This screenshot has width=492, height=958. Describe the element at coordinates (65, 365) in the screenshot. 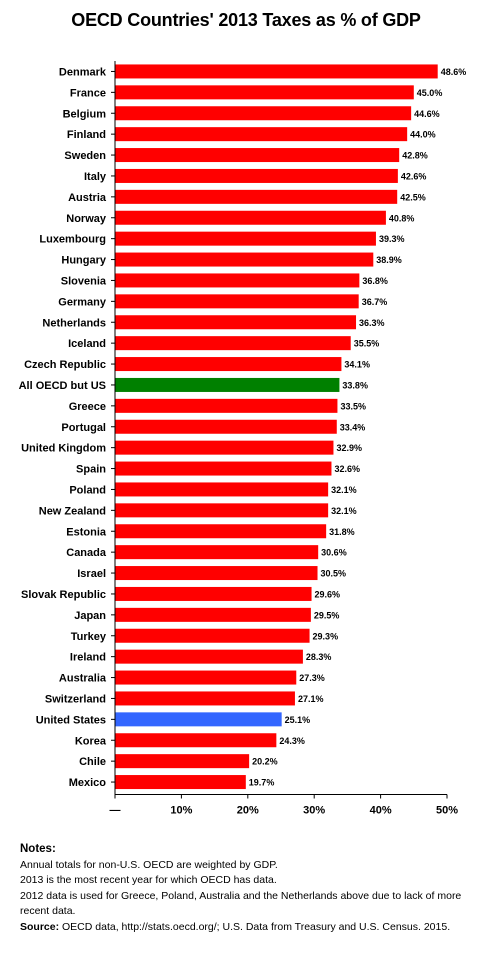

I see `category-label: Czech Republic` at that location.